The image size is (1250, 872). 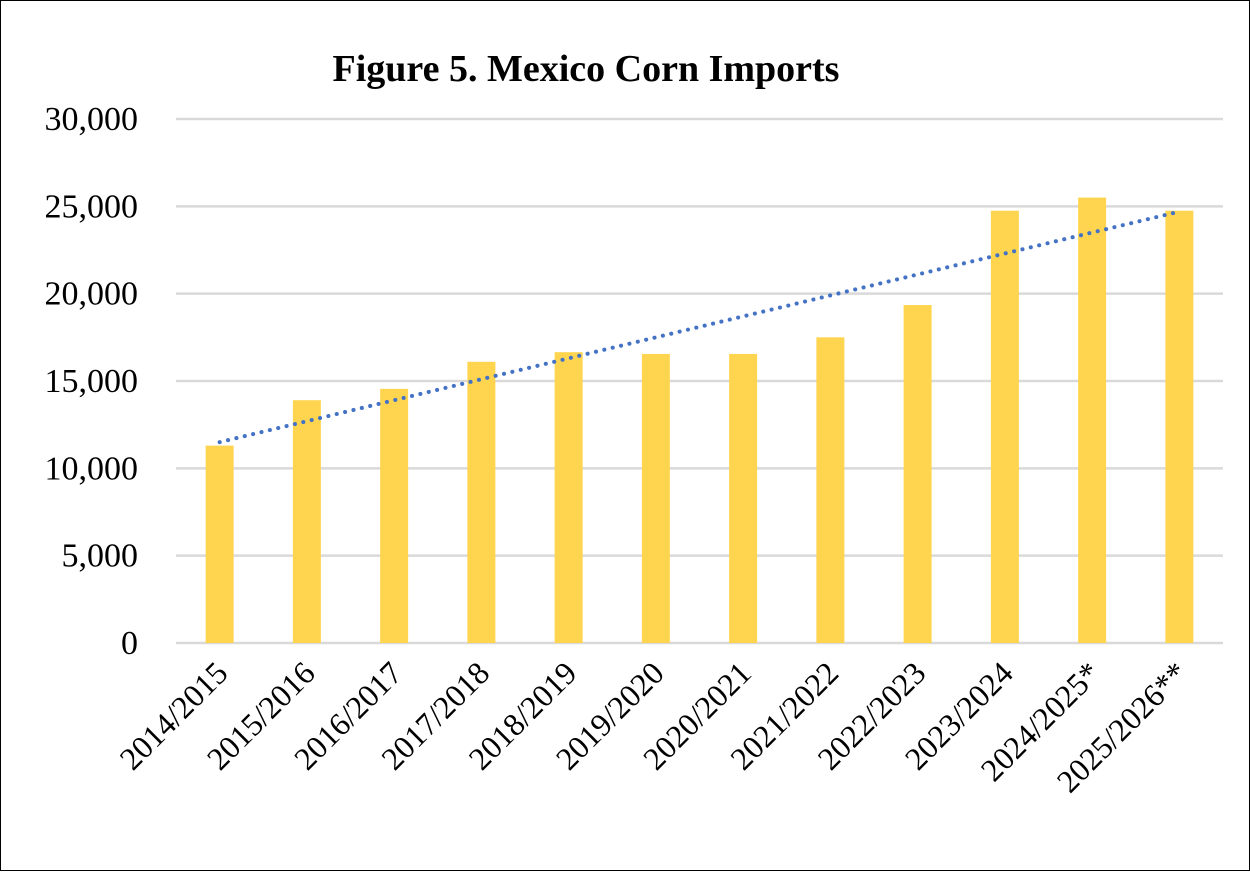 I want to click on y-tick-label: 10,000, so click(x=92, y=468).